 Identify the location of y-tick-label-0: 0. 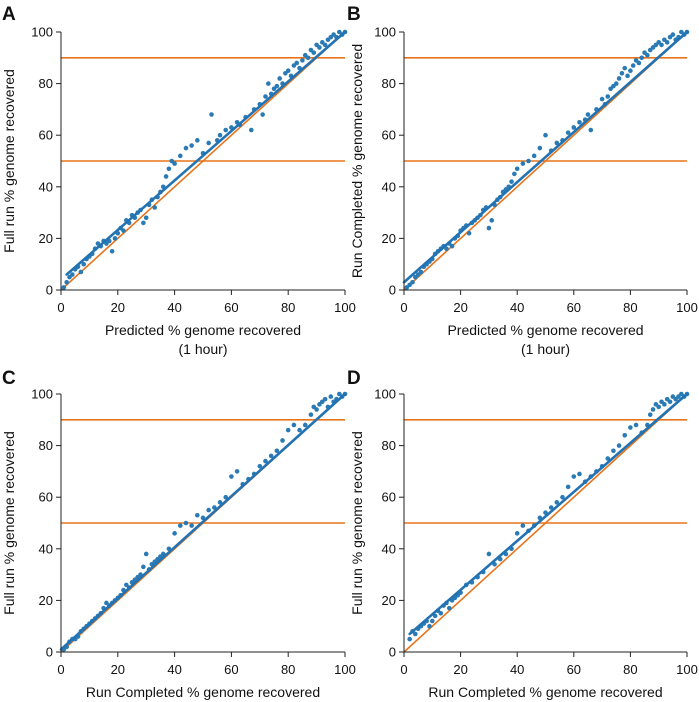
(49, 652).